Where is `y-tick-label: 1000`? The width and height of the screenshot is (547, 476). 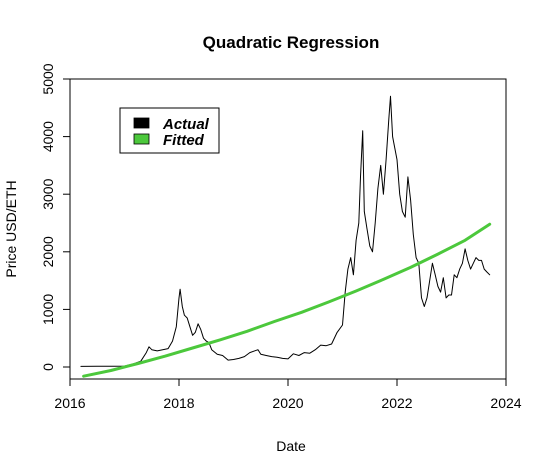
y-tick-label: 1000 is located at coordinates (48, 309).